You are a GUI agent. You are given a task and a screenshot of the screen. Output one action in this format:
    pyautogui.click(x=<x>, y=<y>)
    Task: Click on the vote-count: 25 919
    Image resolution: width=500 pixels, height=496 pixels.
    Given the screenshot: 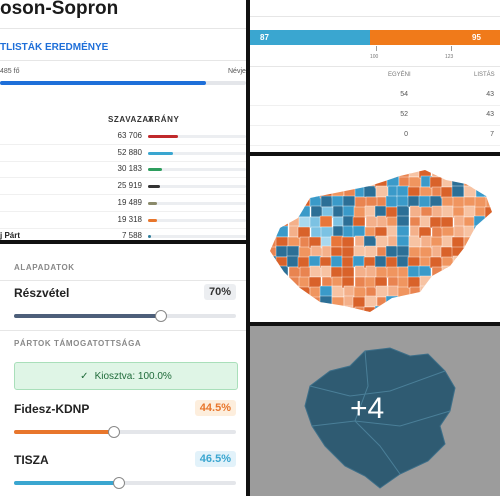 What is the action you would take?
    pyautogui.click(x=129, y=186)
    